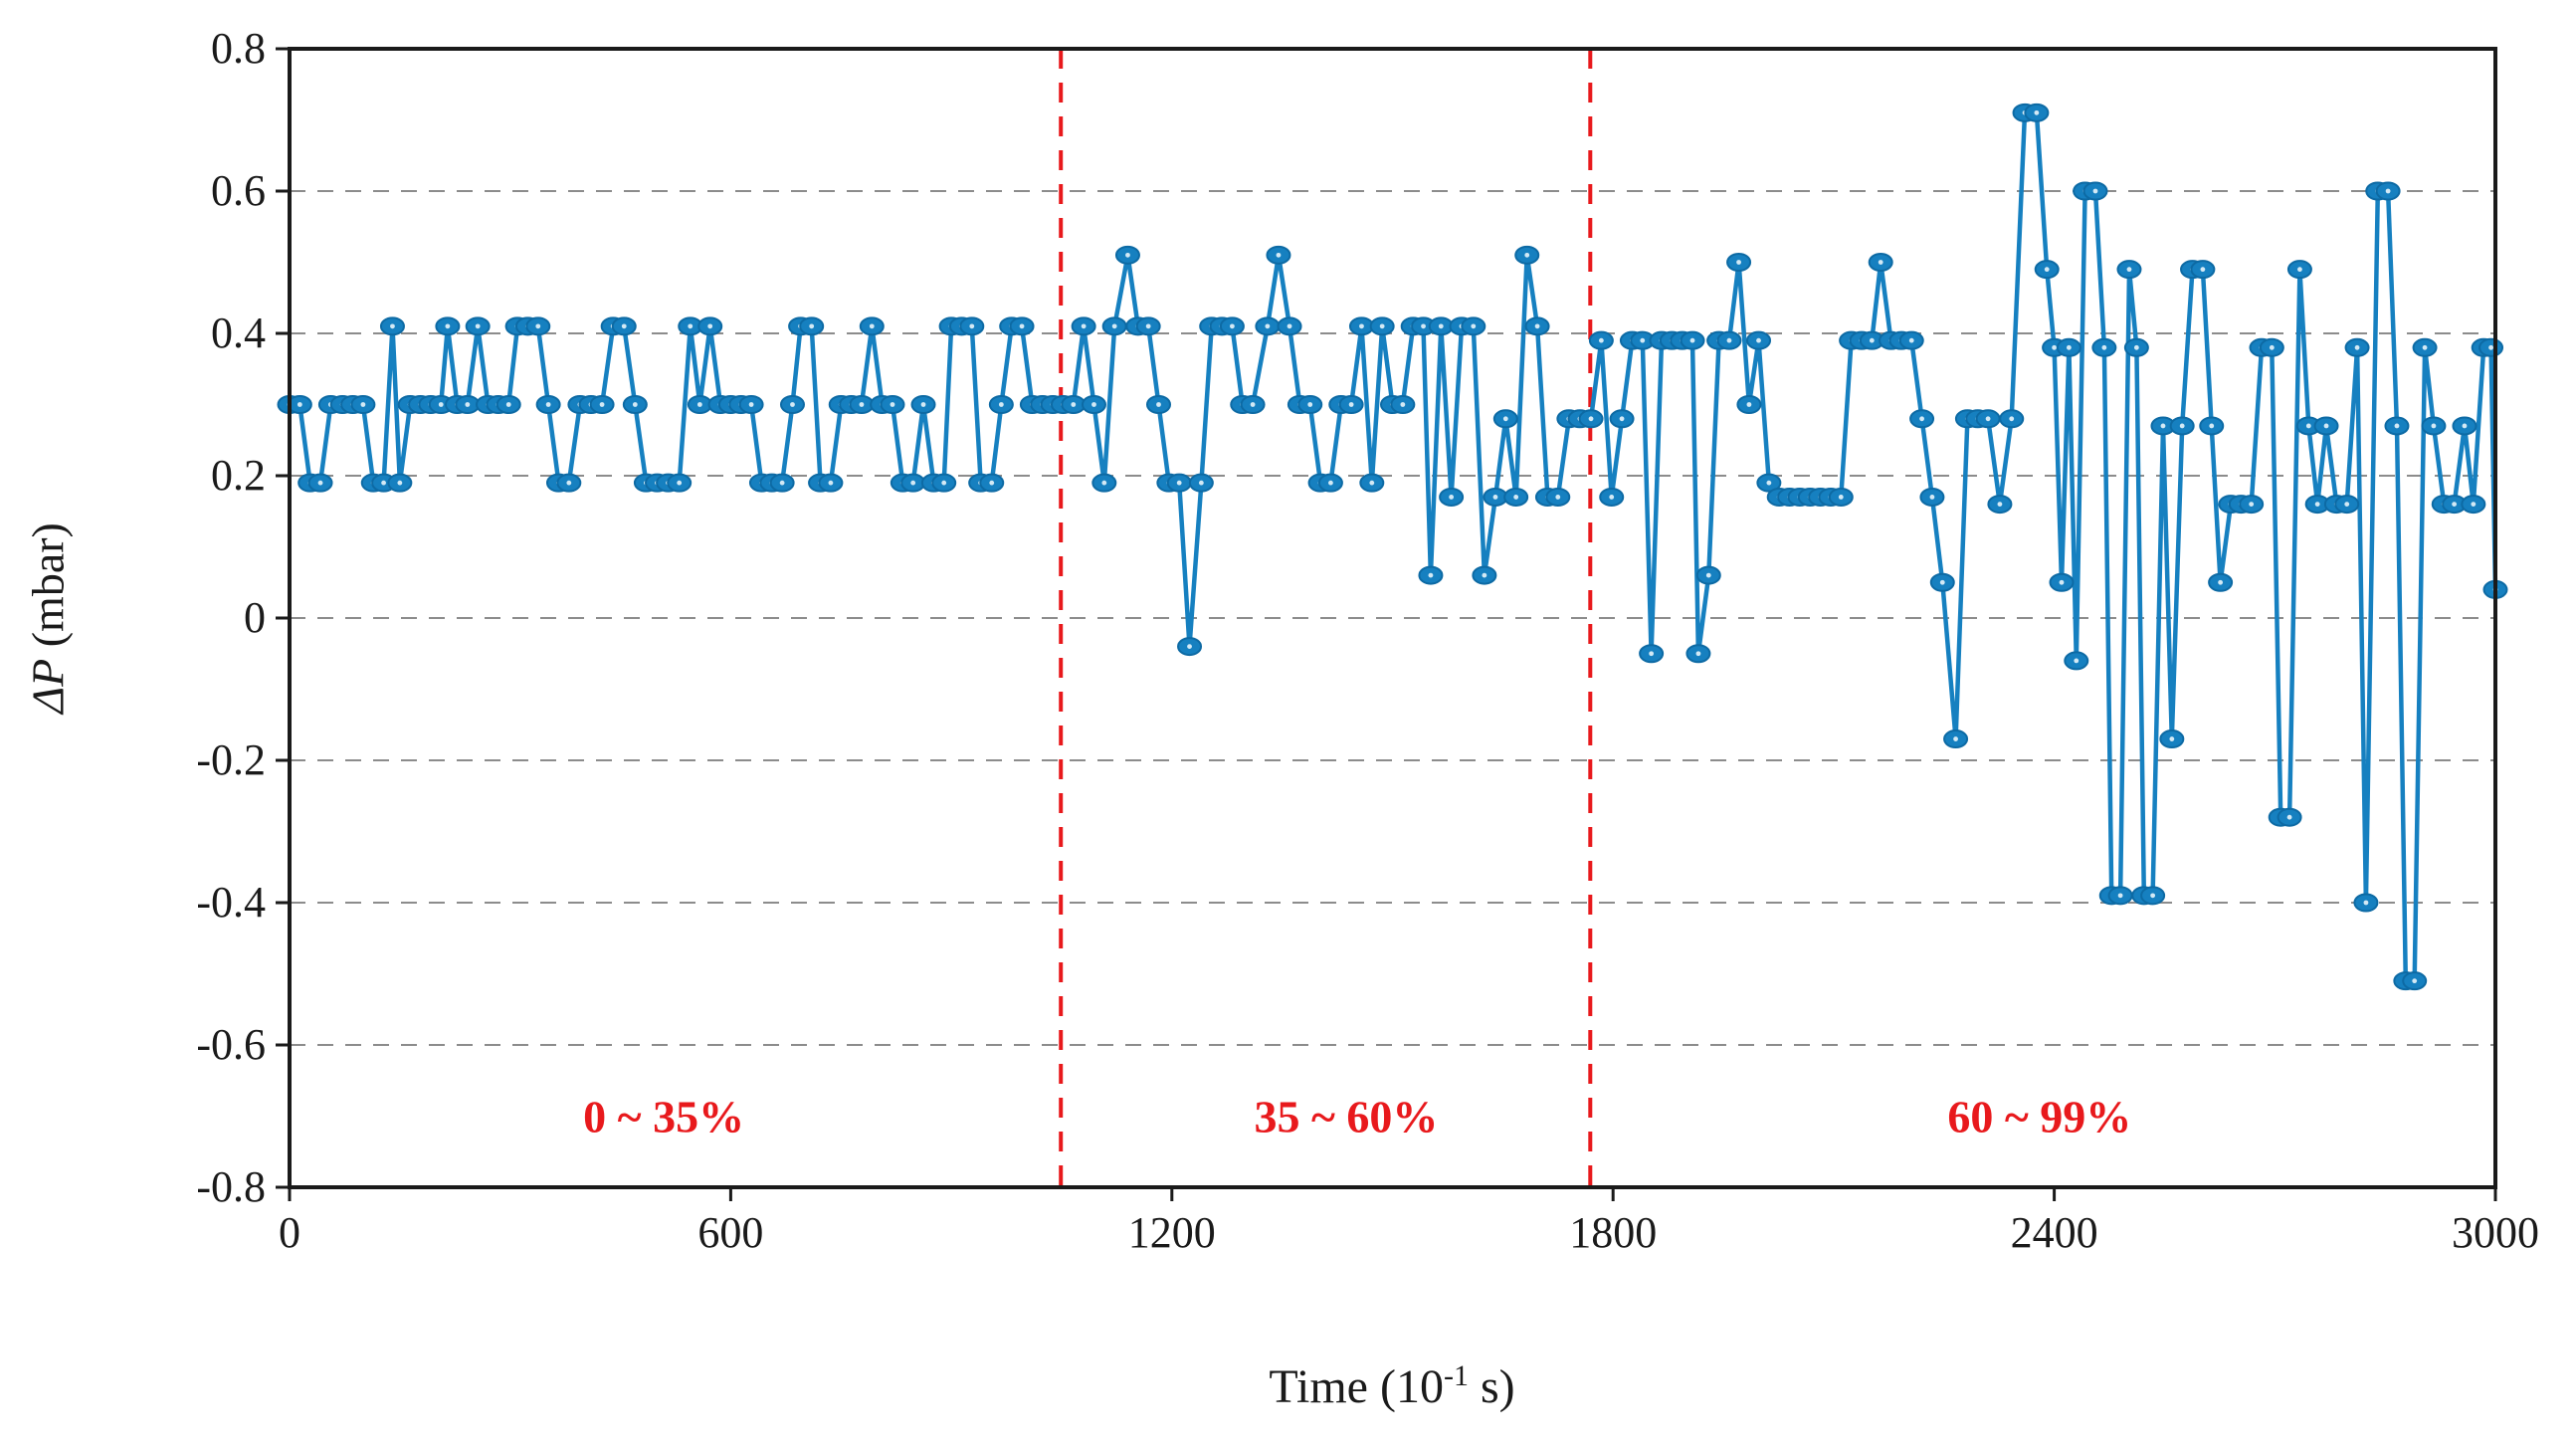  I want to click on x-axis-title: Time (10-1 s), so click(1391, 1386).